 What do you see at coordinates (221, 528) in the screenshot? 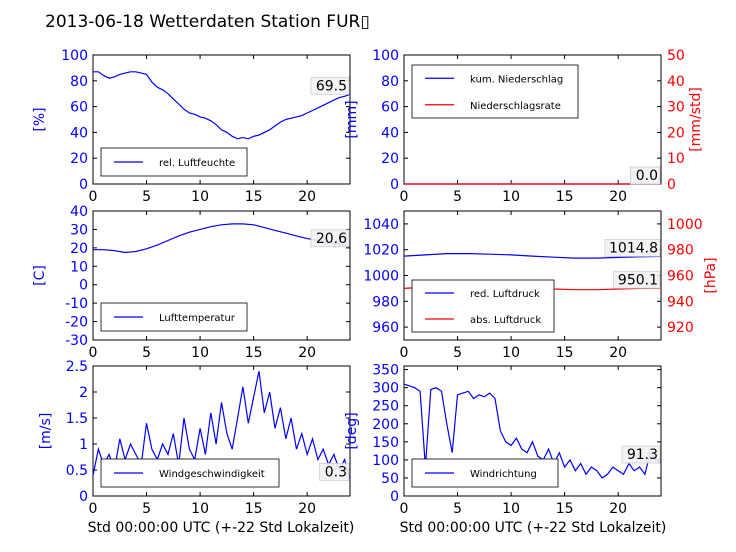
I see `x-axis-label-left: Std 00:00:00 UTC (+-22 Std Lokalzeit)` at bounding box center [221, 528].